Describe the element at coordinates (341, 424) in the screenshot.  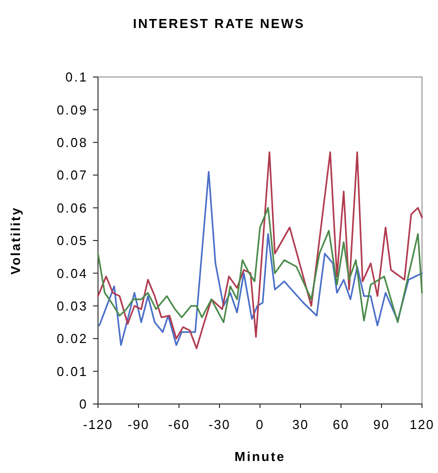
I see `x-tick-label: 60` at that location.